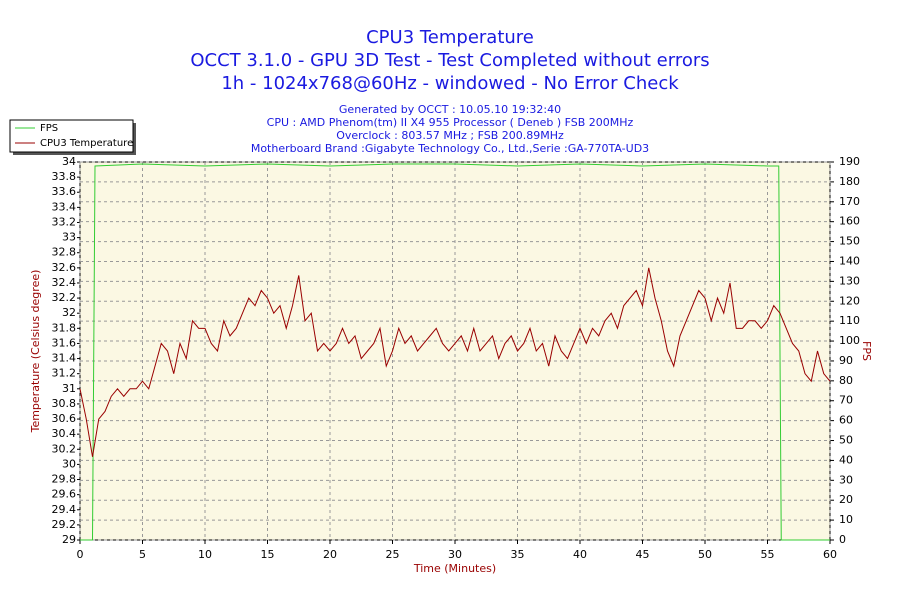 The width and height of the screenshot is (900, 600). Describe the element at coordinates (455, 554) in the screenshot. I see `x-tick-label: 30` at that location.